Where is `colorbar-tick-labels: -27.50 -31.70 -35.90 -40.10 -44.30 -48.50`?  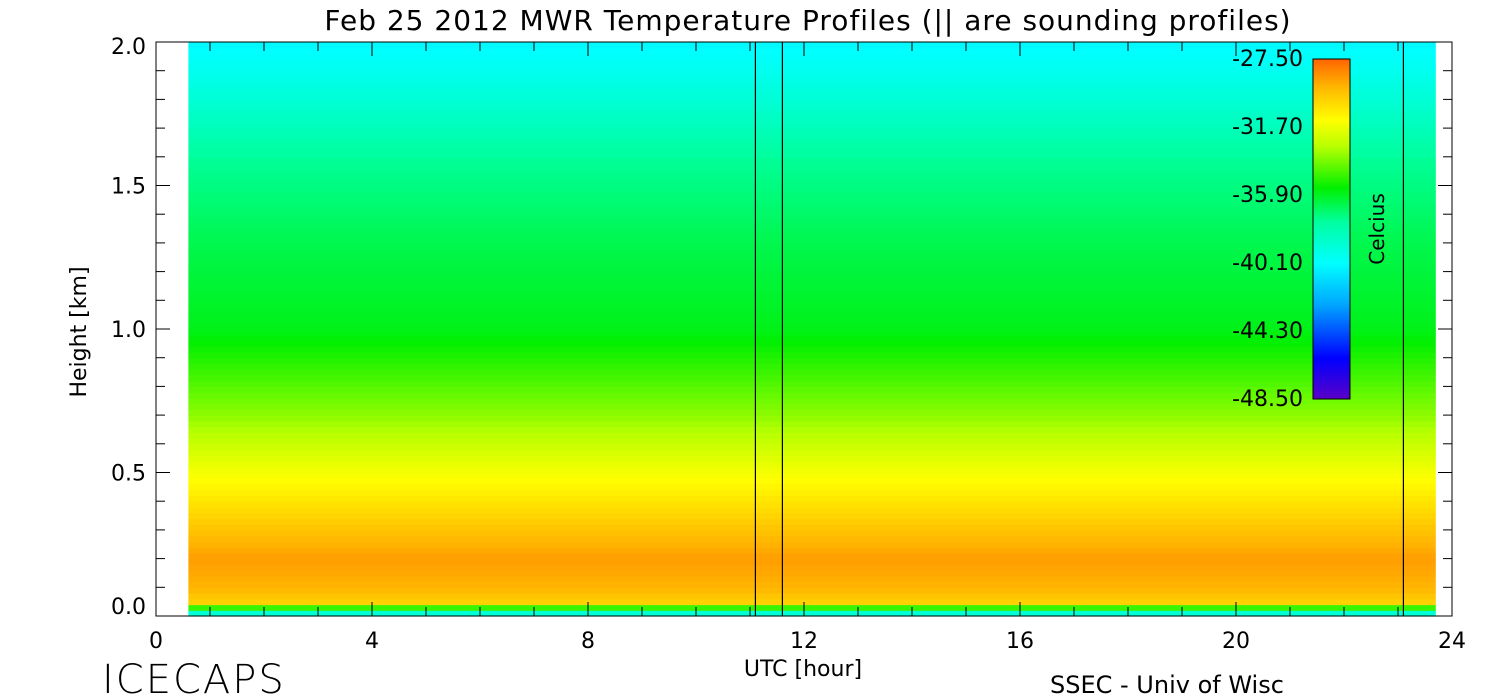
colorbar-tick-labels: -27.50 -31.70 -35.90 -40.10 -44.30 -48.50 is located at coordinates (1267, 229).